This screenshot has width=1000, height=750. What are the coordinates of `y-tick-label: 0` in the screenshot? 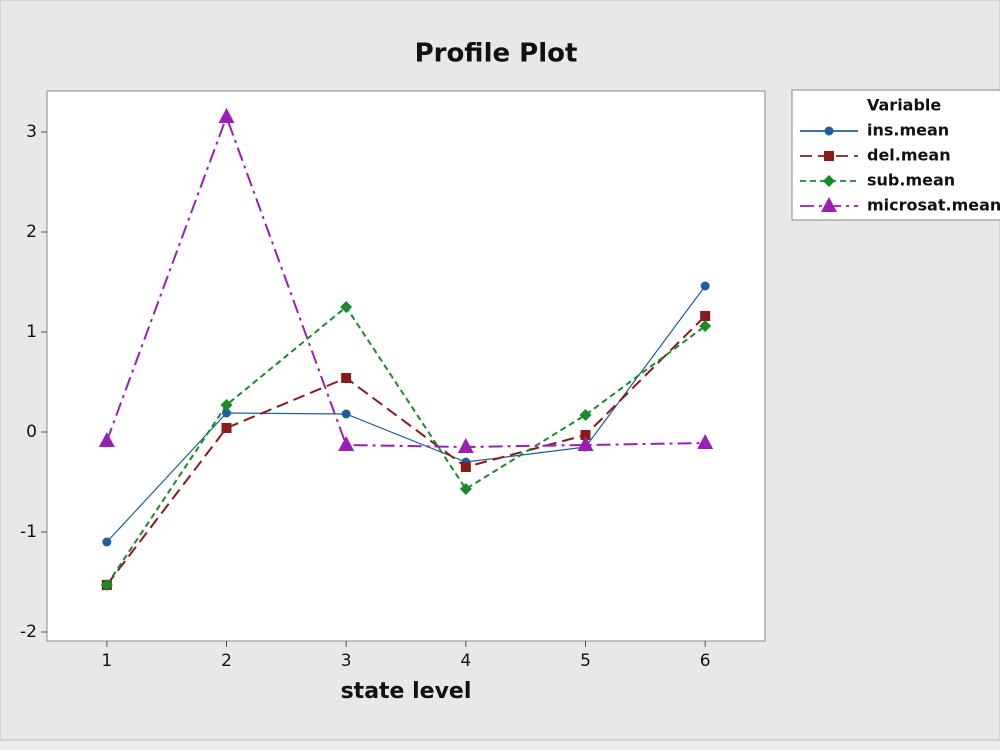 It's located at (31, 432).